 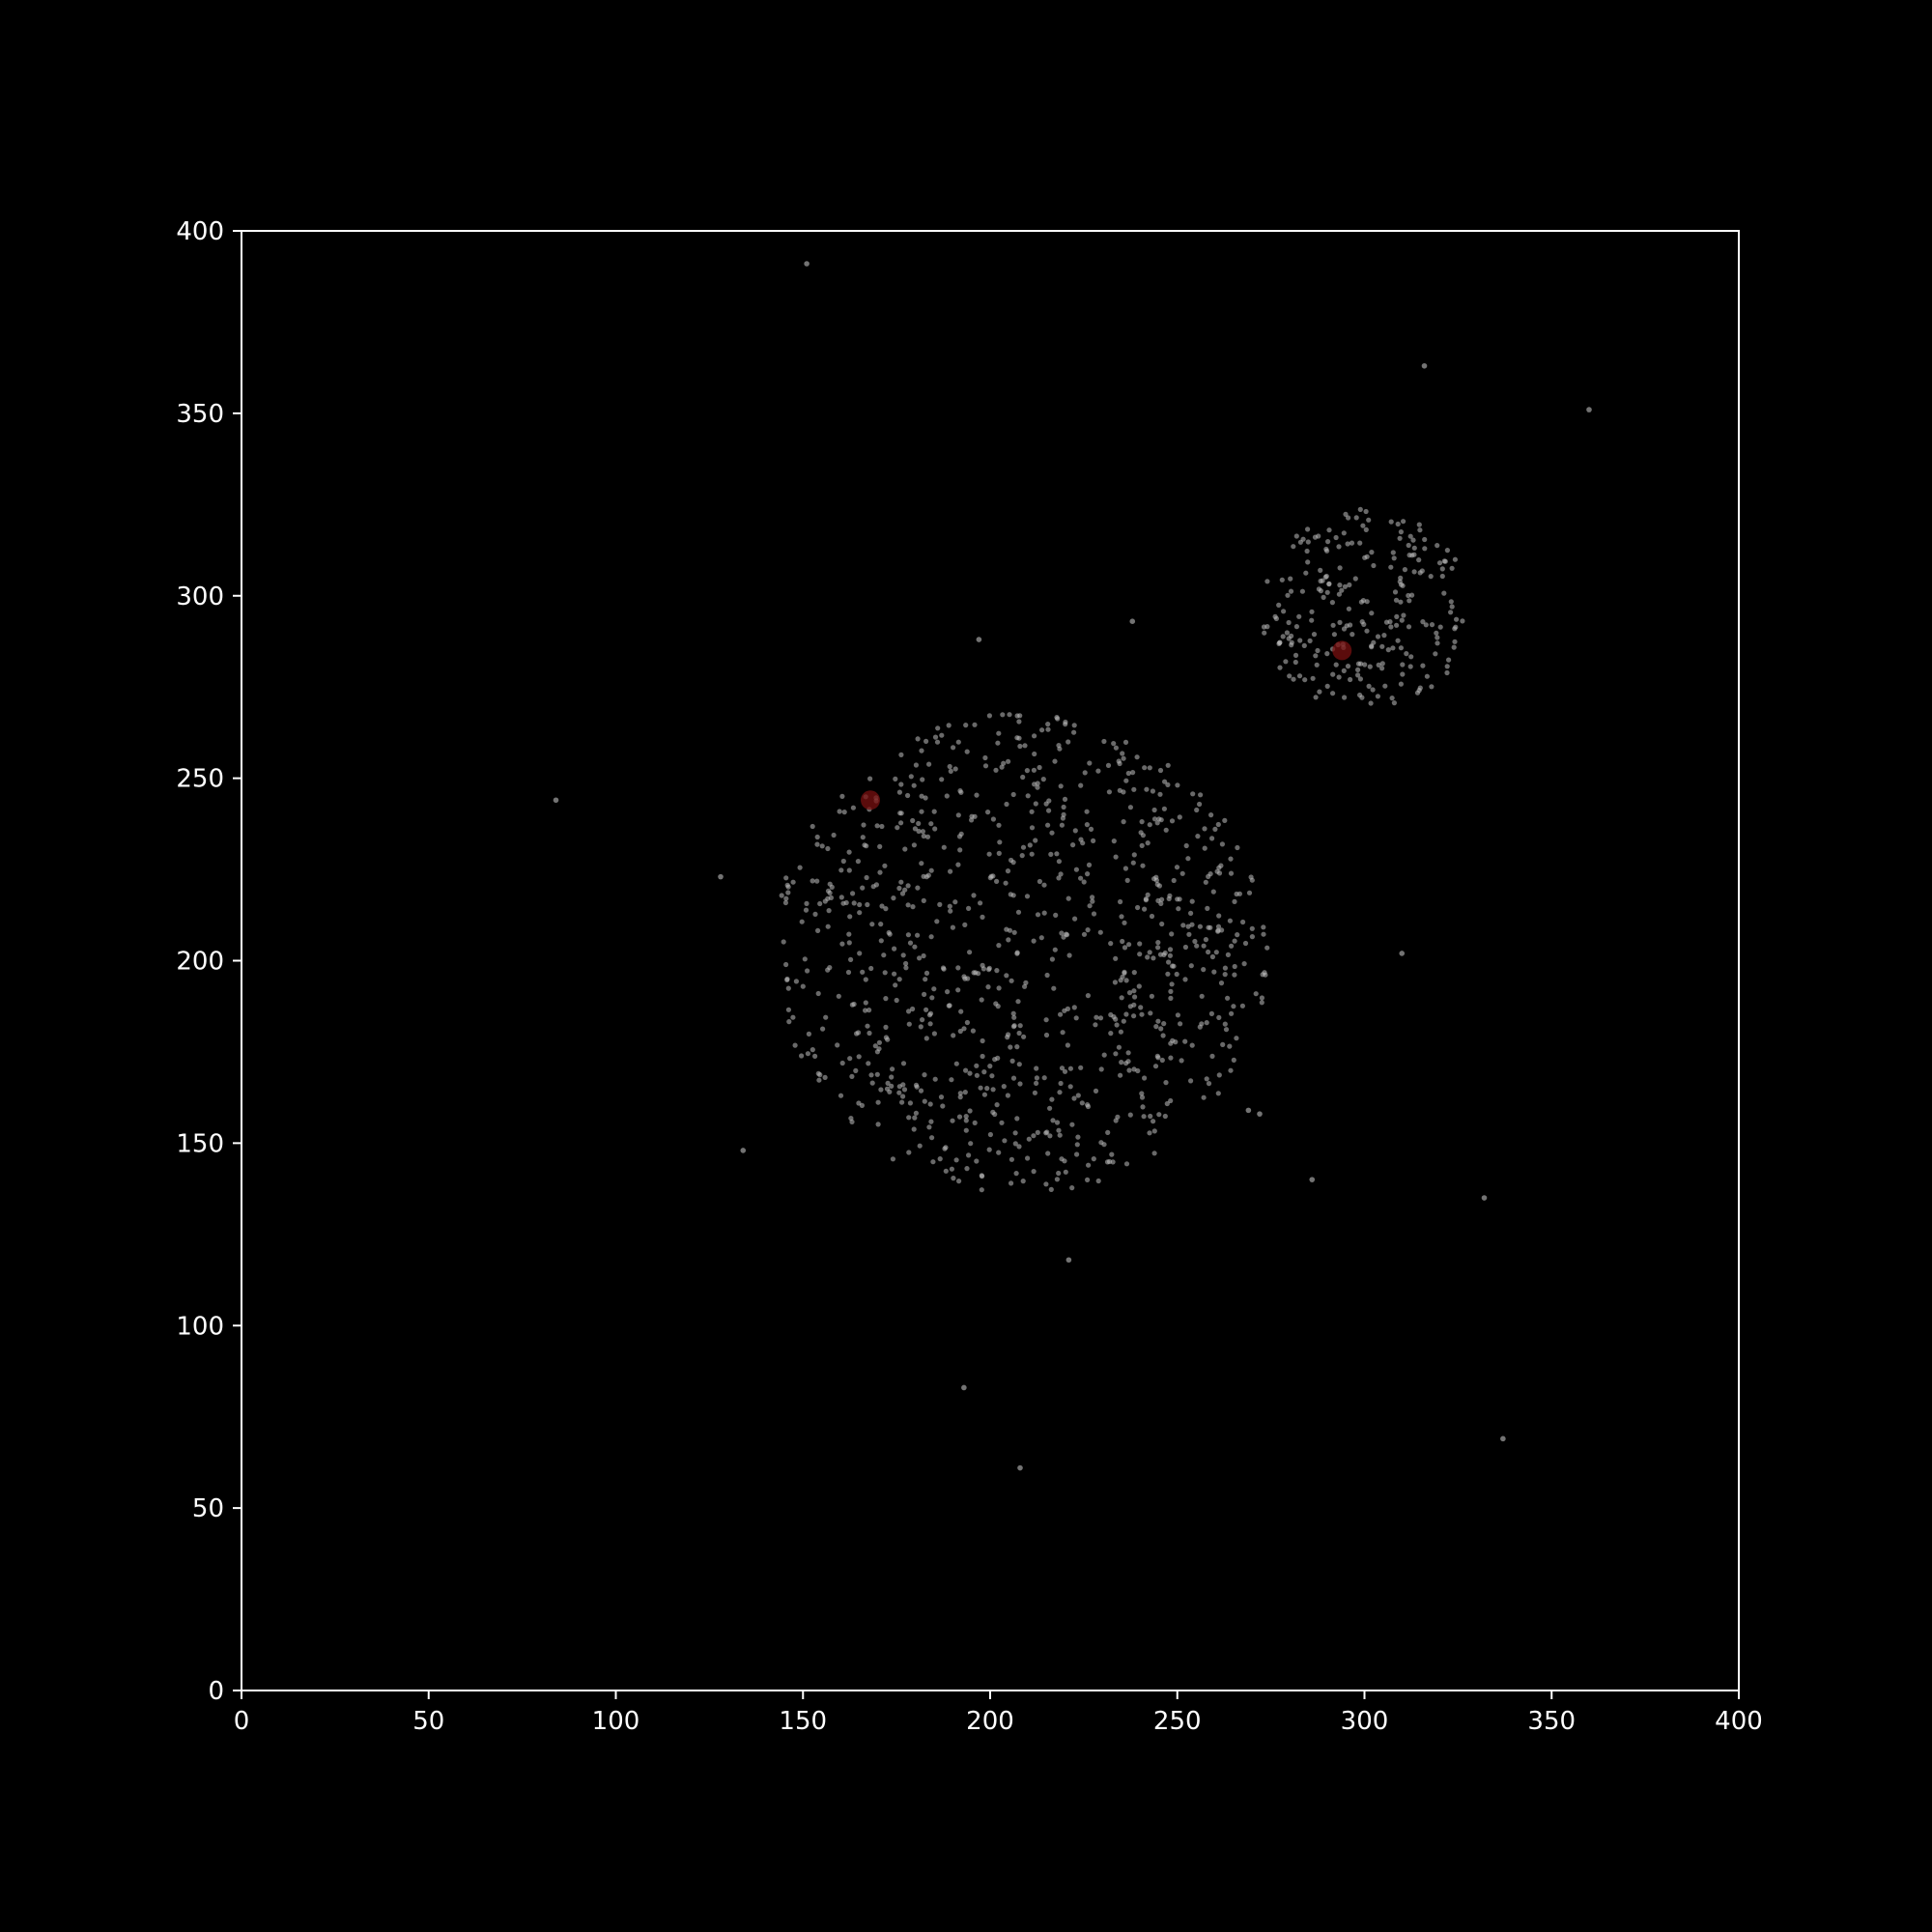 What do you see at coordinates (998, 1713) in the screenshot?
I see `x-axis: 0 50 100 150 200 250 300 350 400` at bounding box center [998, 1713].